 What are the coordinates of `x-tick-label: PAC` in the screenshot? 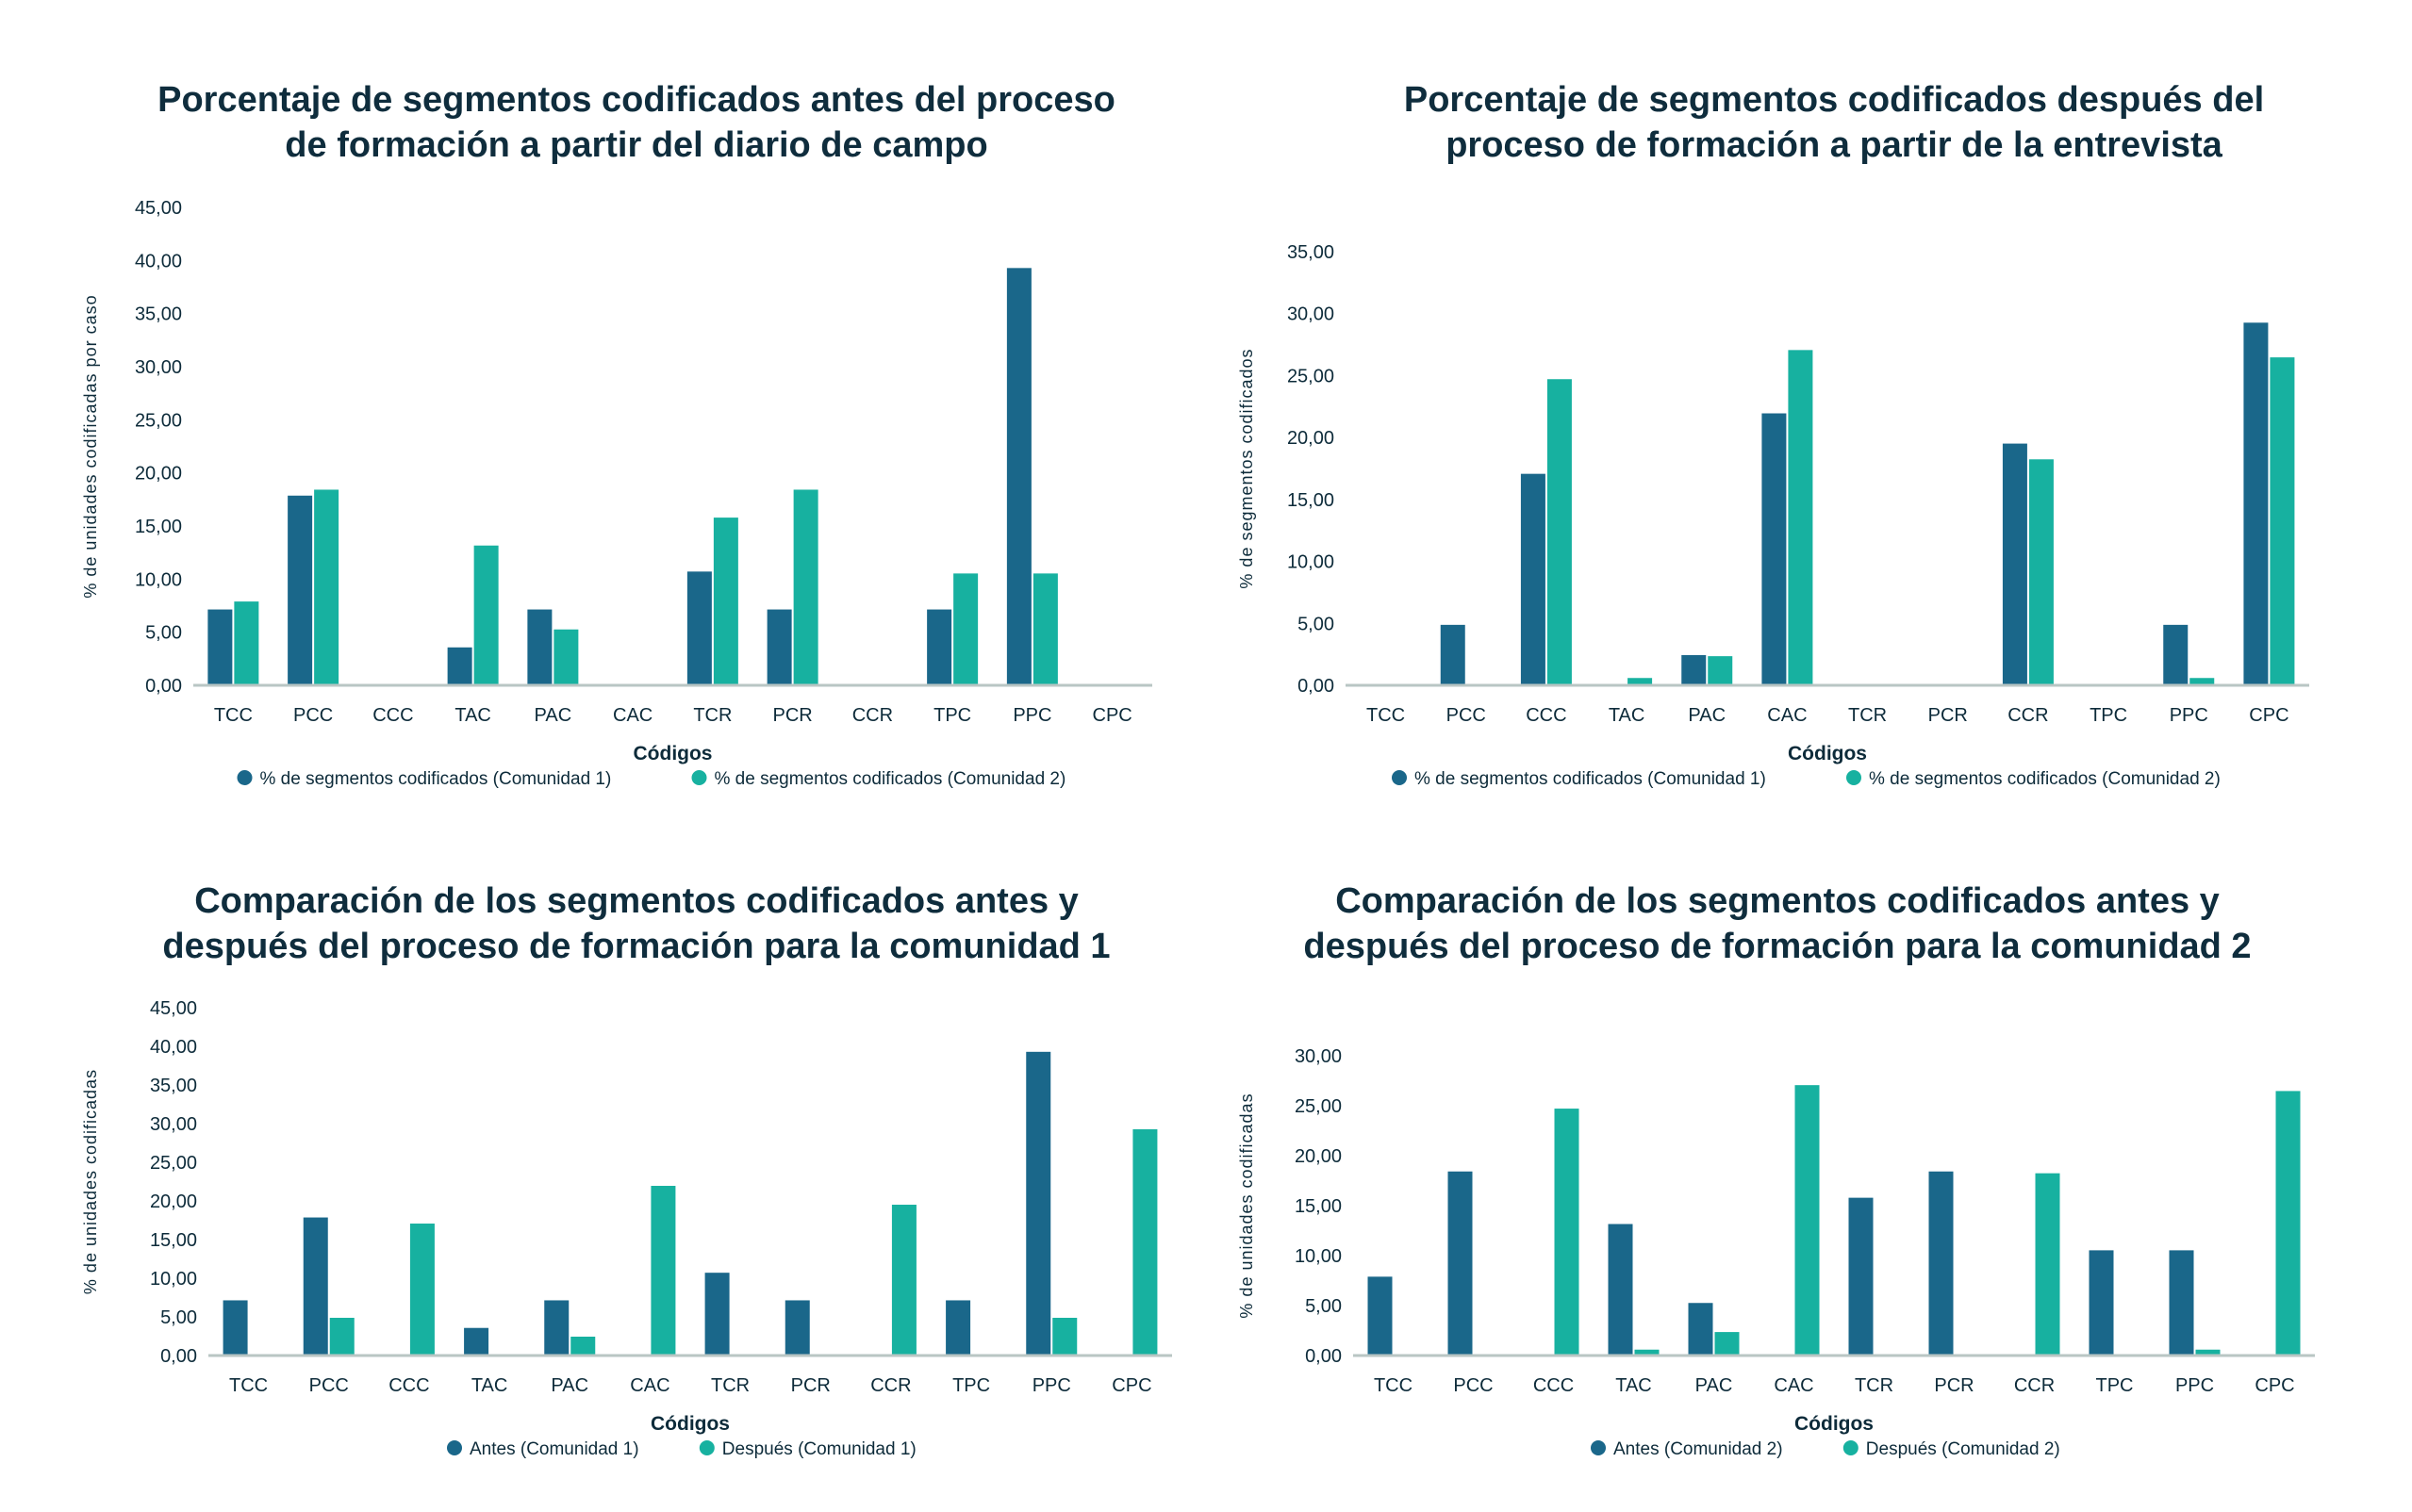 It's located at (1714, 1386).